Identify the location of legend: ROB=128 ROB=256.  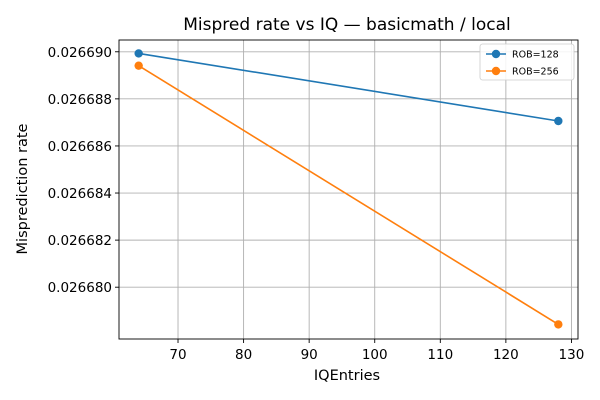
(527, 62).